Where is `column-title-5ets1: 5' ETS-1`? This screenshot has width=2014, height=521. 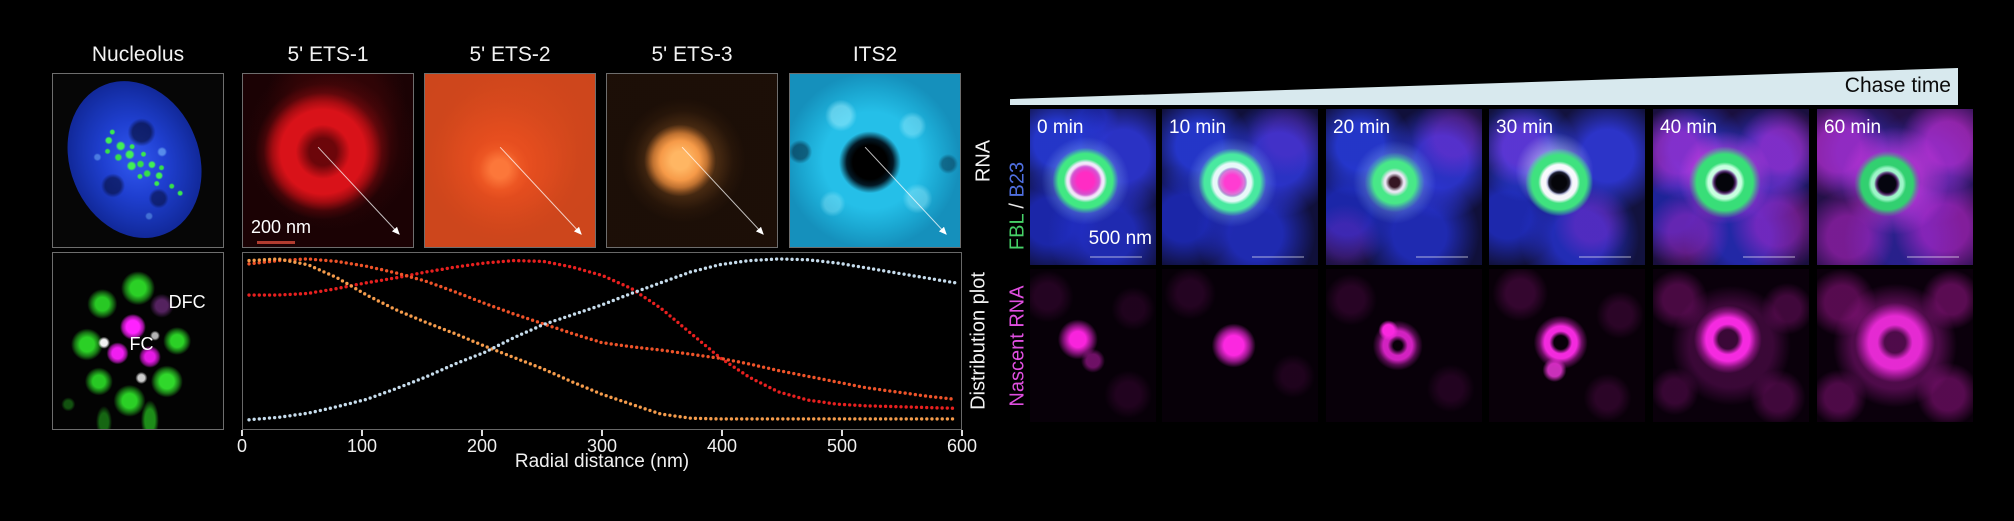
column-title-5ets1: 5' ETS-1 is located at coordinates (328, 54).